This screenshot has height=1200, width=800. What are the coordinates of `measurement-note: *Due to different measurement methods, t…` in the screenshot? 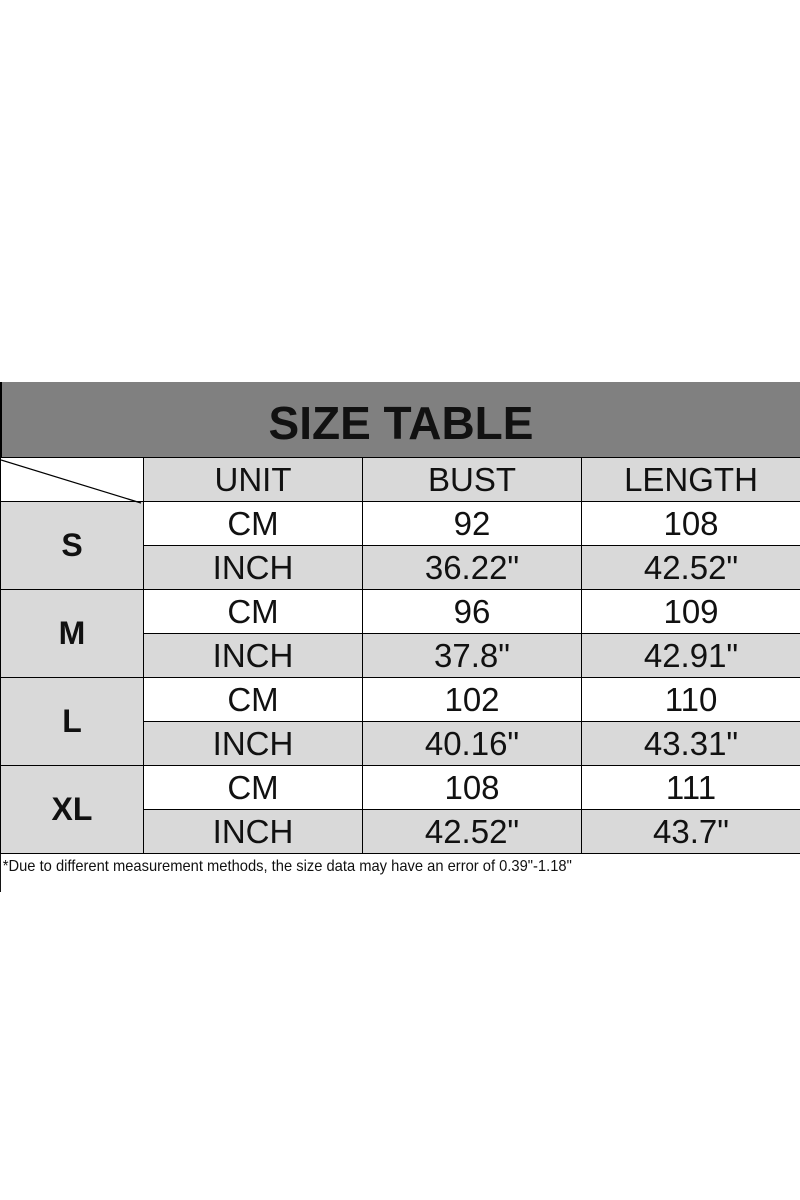 It's located at (368, 873).